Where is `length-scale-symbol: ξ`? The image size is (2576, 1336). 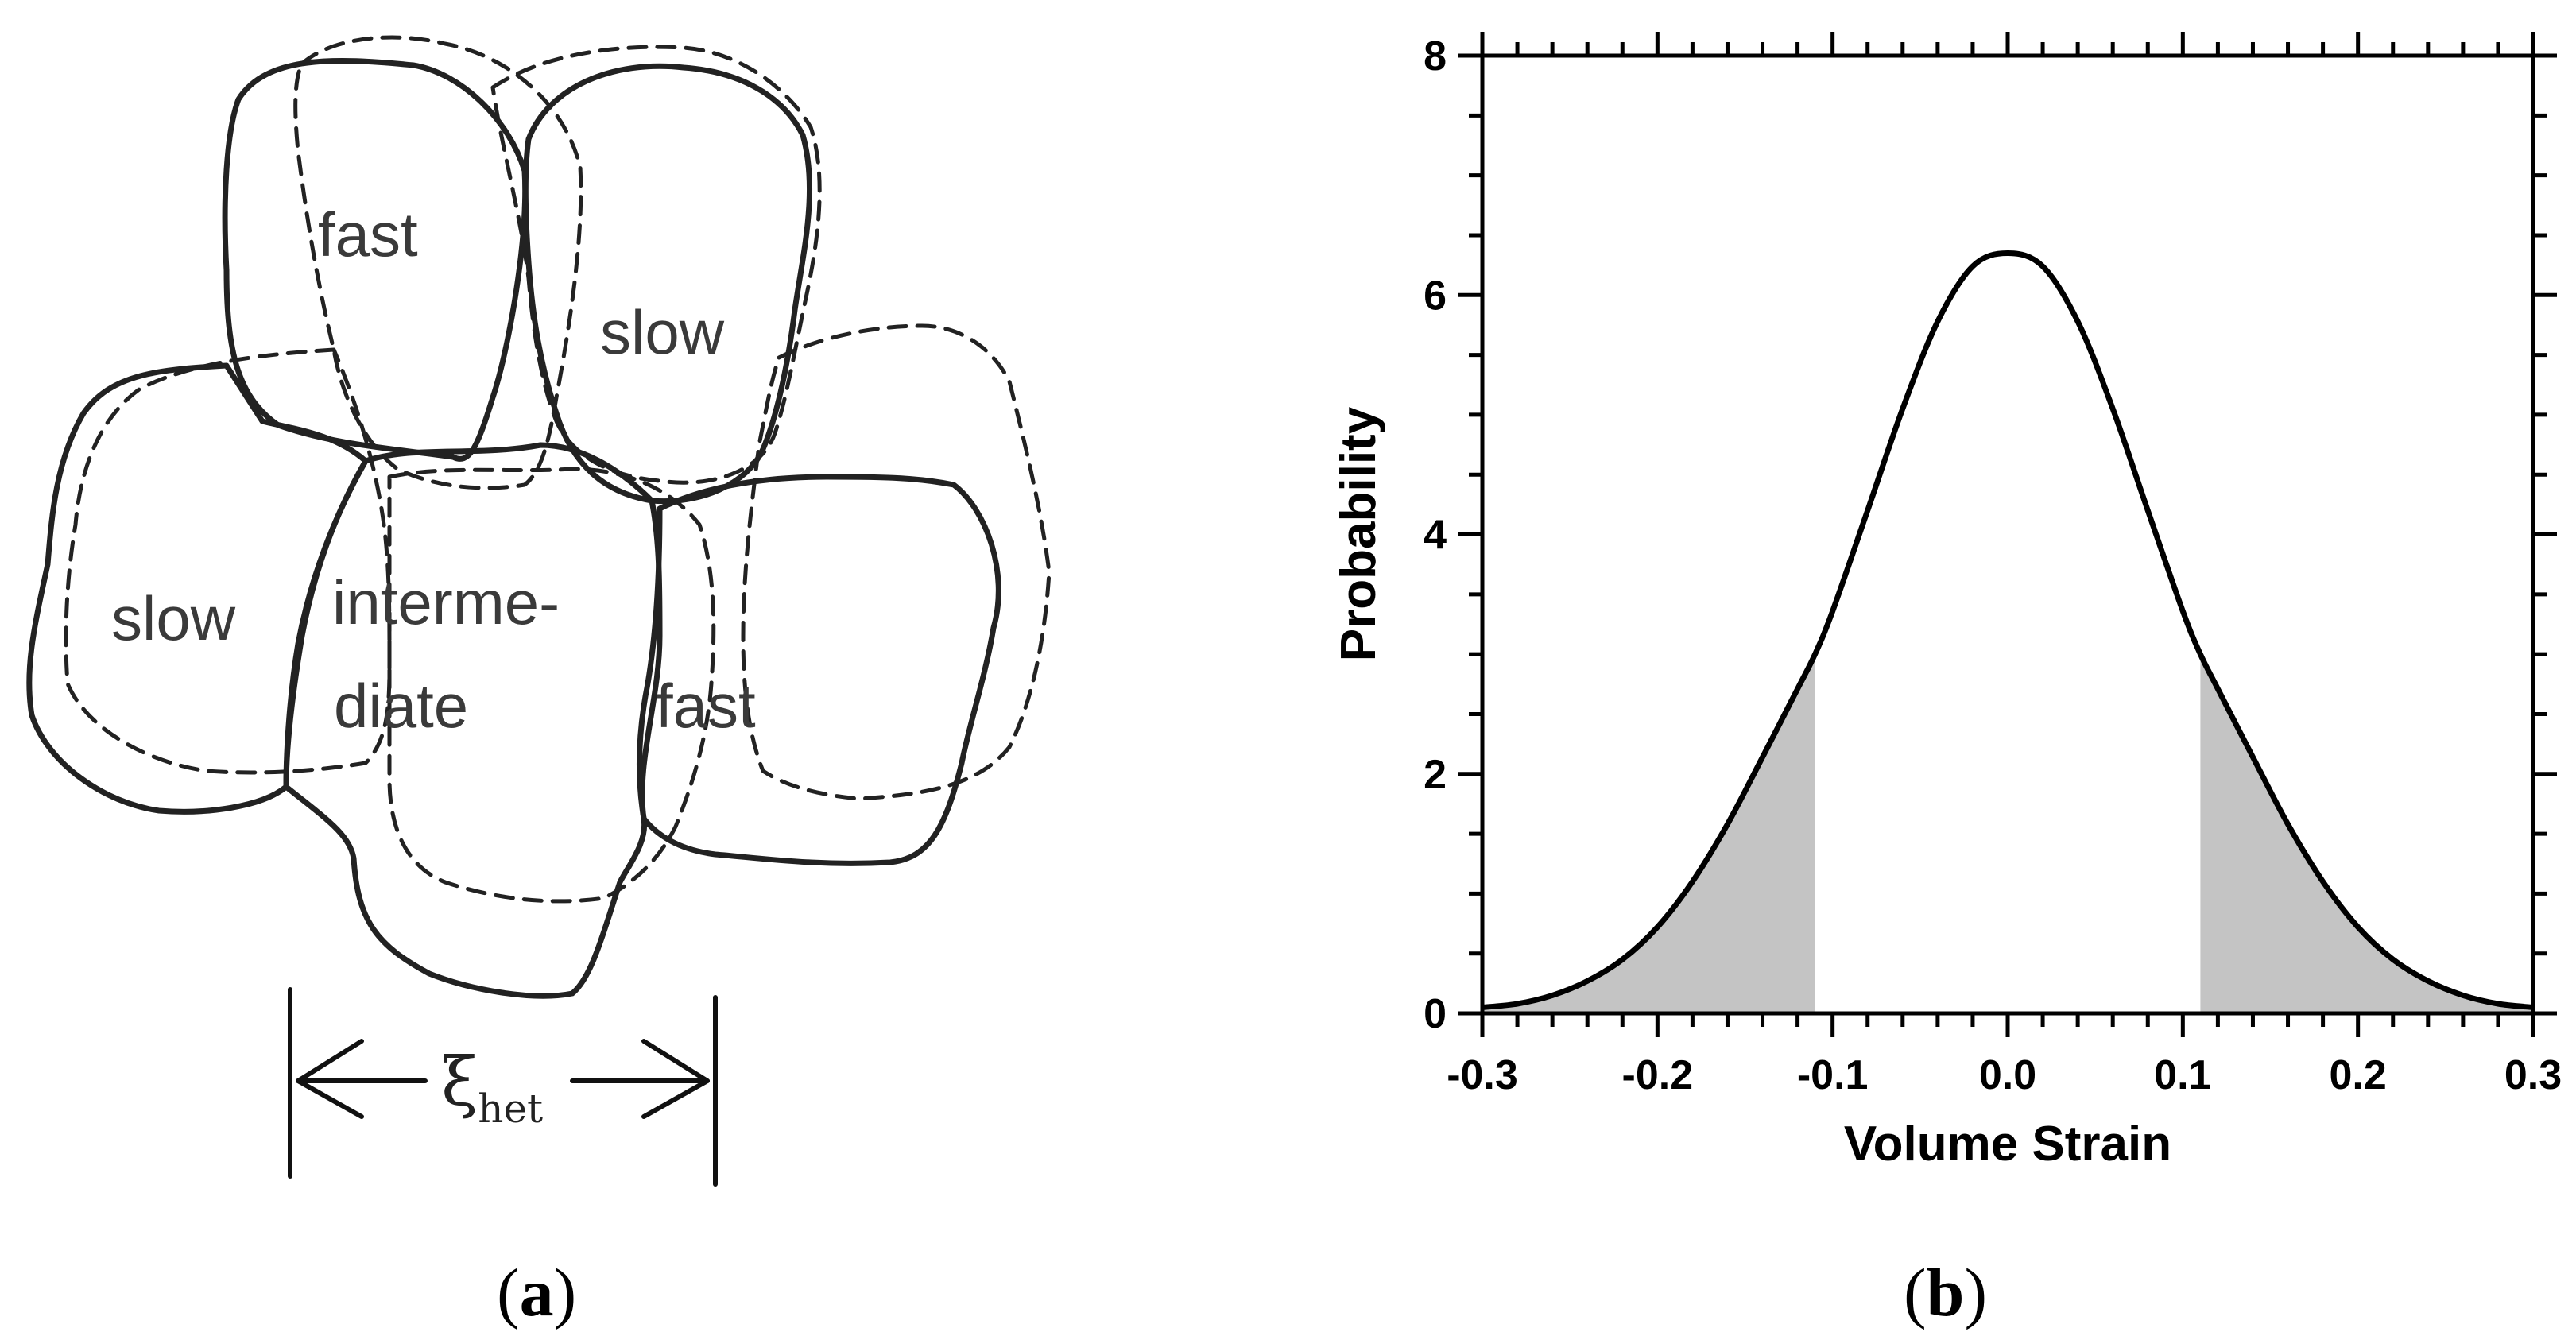 length-scale-symbol: ξ is located at coordinates (459, 1082).